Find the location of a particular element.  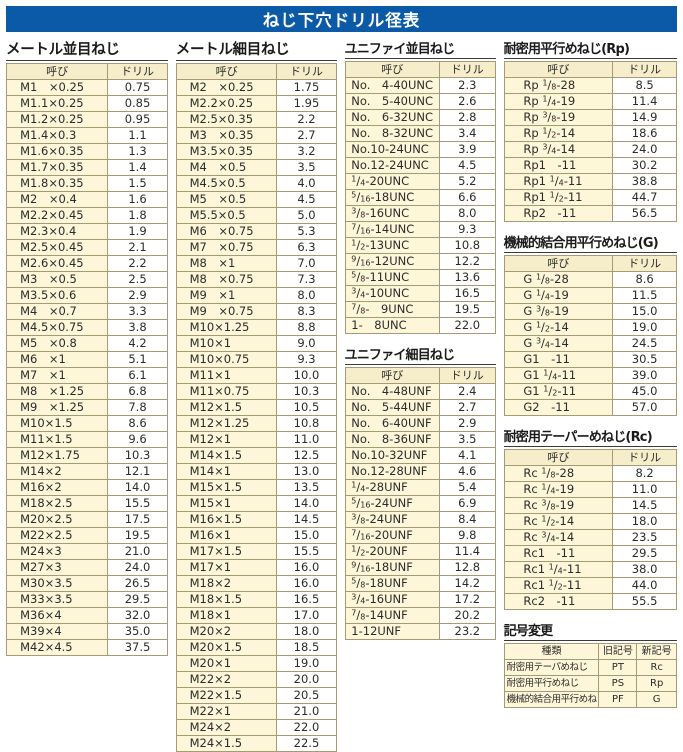

table-row: 1/2-20UNF 11.4 is located at coordinates (420, 551).